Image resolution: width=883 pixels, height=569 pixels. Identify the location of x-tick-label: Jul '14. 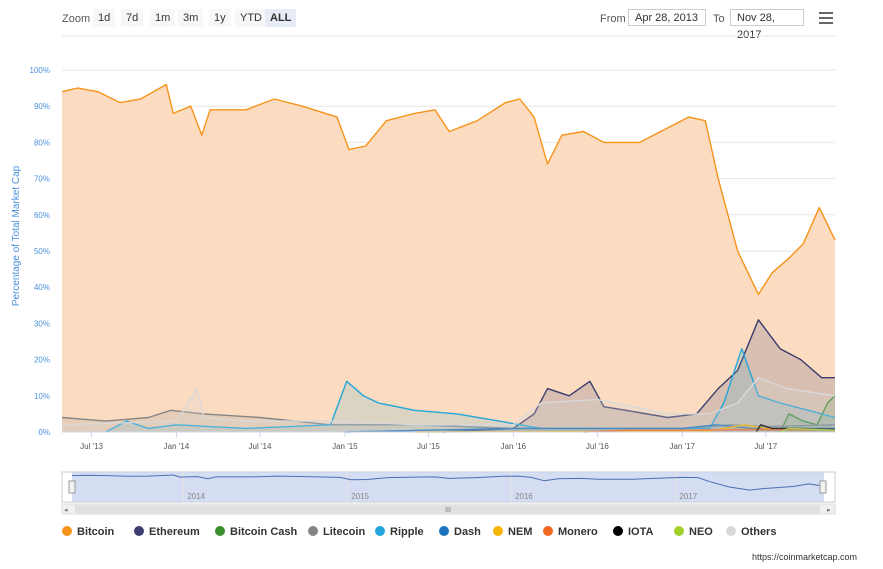
(260, 446).